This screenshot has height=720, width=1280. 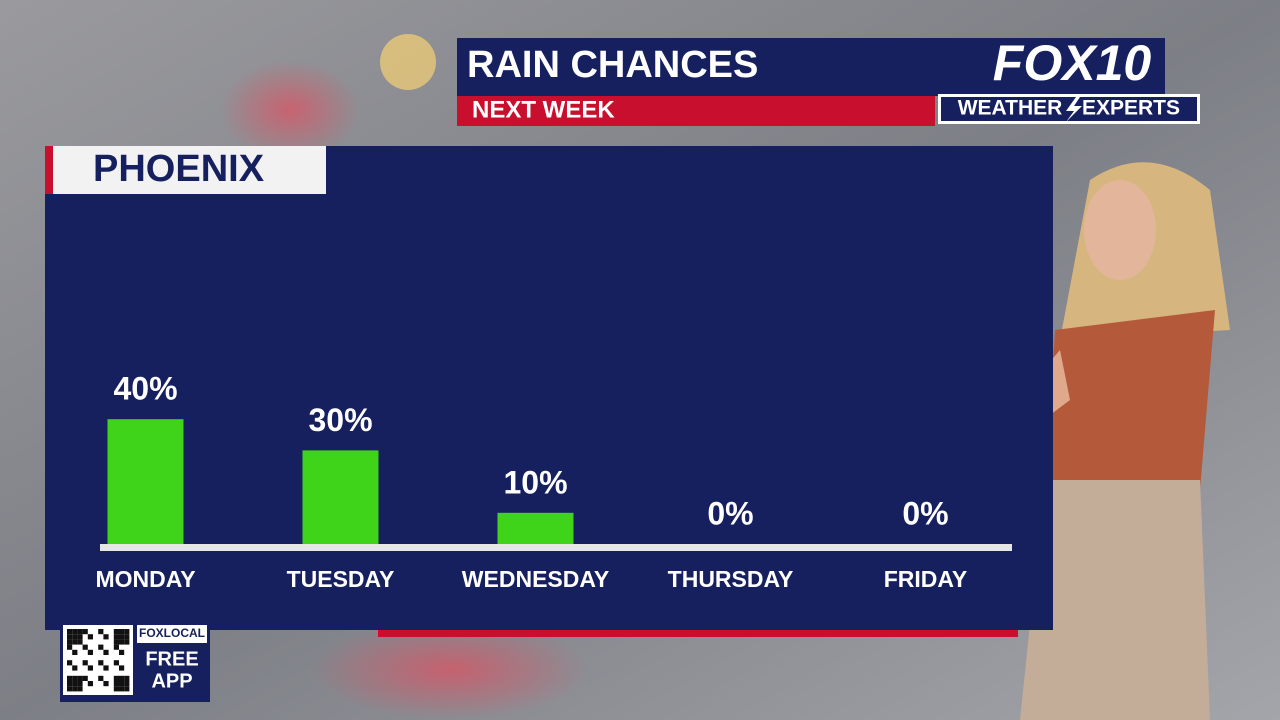 What do you see at coordinates (1010, 108) in the screenshot?
I see `experts-left: WEATHER` at bounding box center [1010, 108].